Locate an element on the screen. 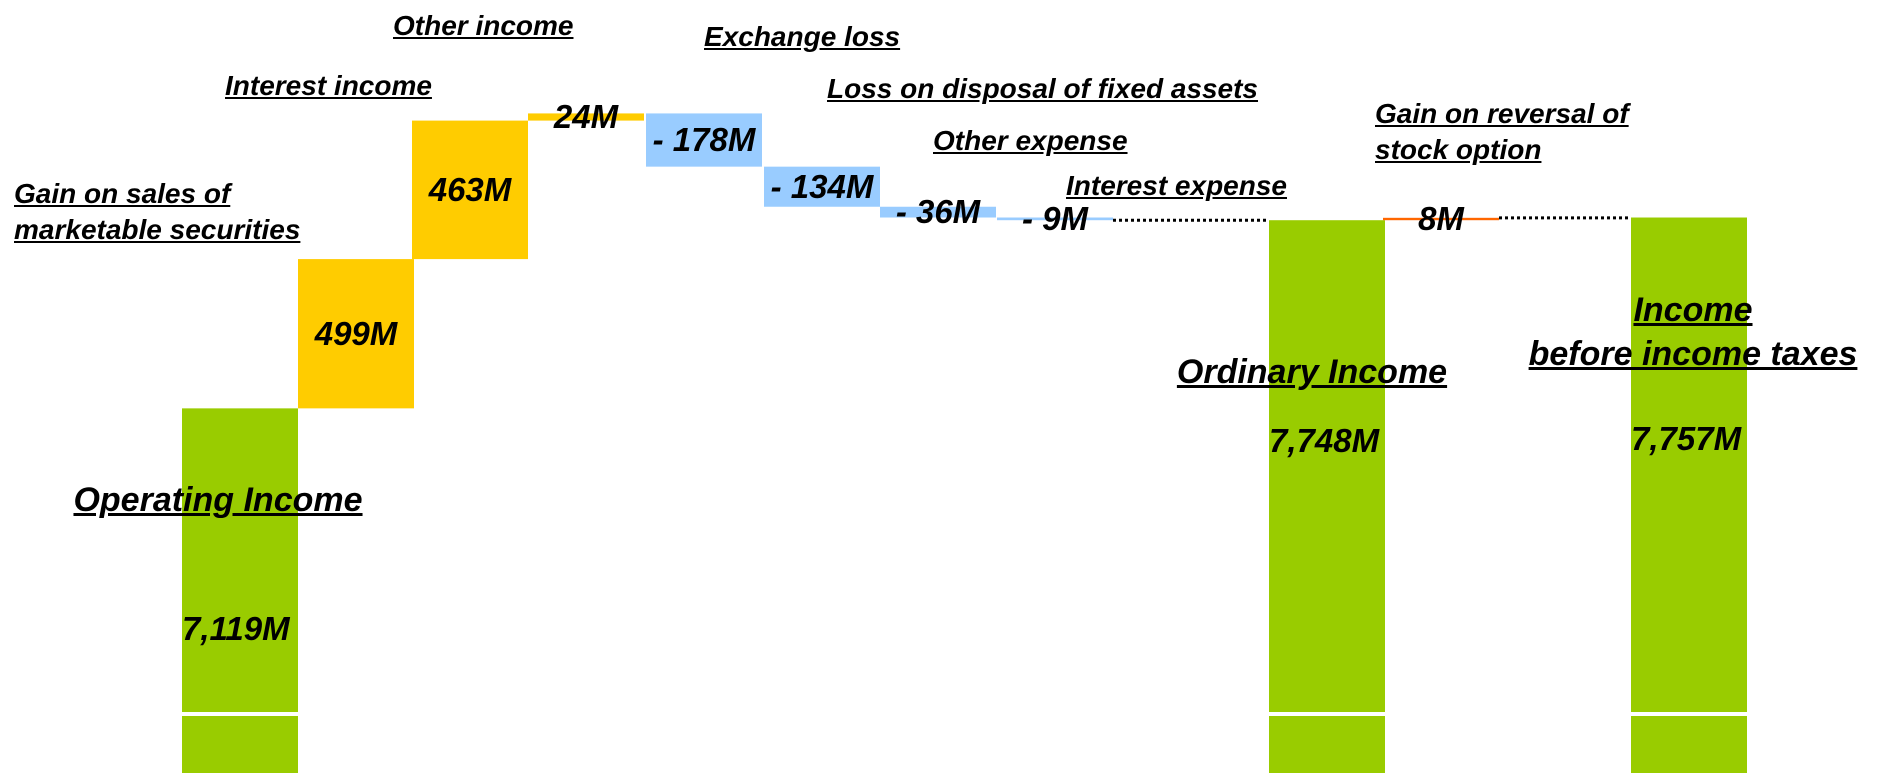  category-label: Interest income is located at coordinates (328, 85).